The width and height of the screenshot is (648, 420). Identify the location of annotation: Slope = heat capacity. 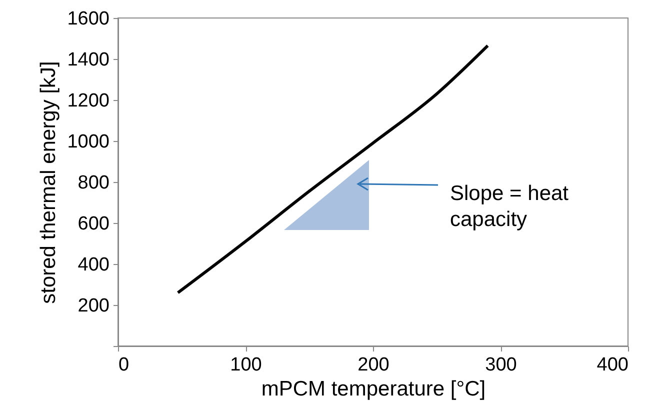
(509, 206).